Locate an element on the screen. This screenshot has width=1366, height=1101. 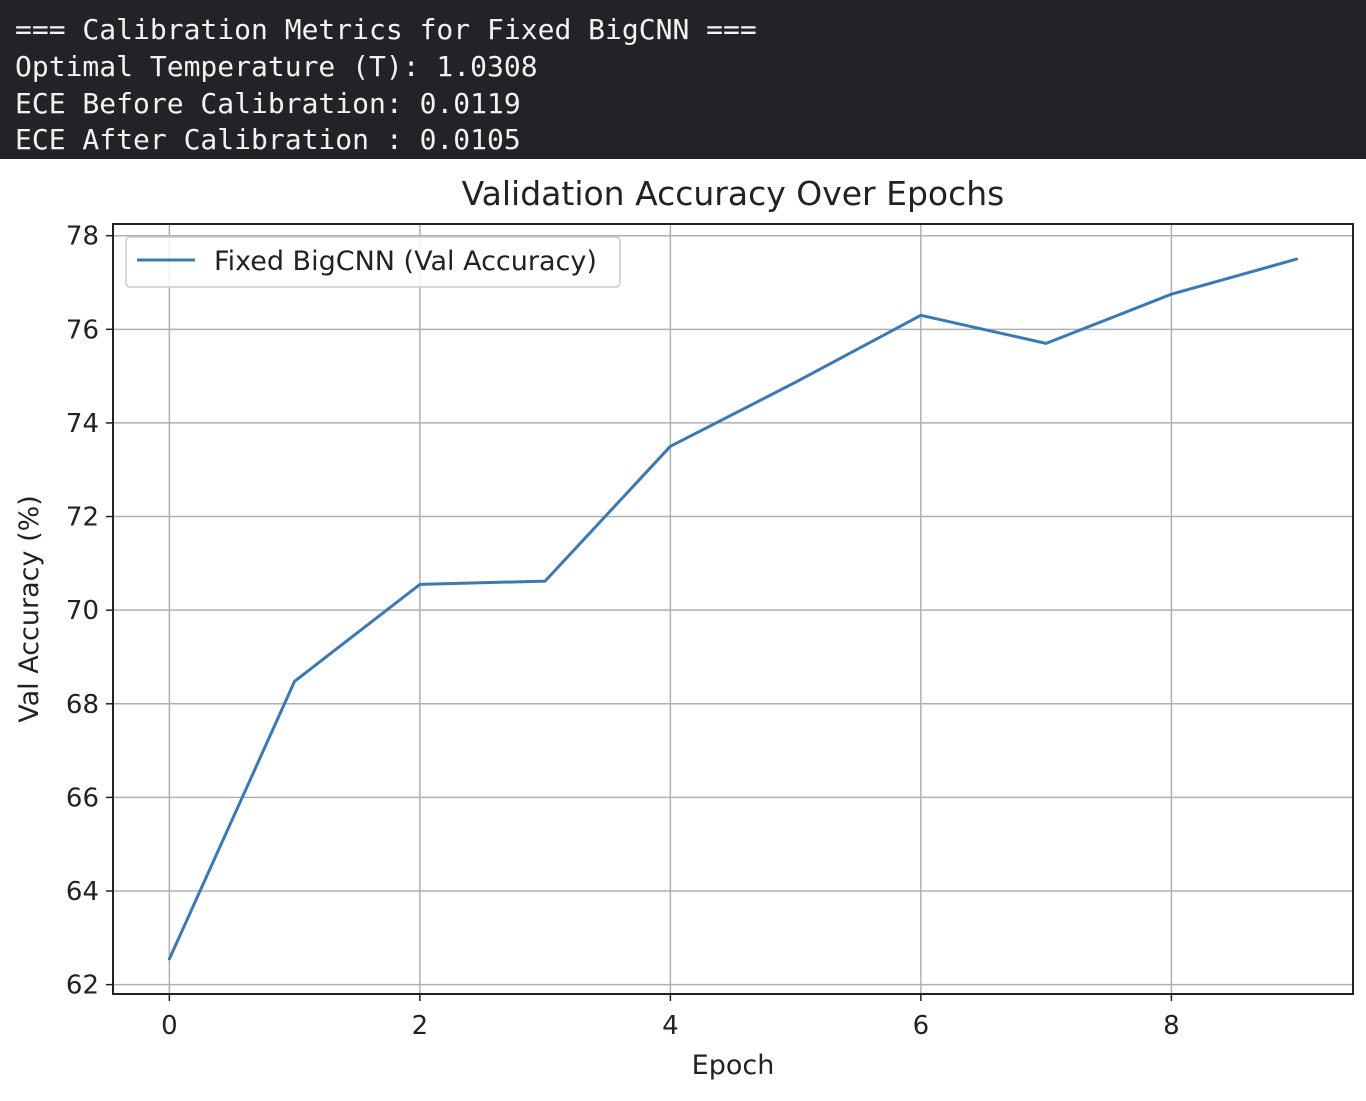
legend-label: Fixed BigCNN (Val Accuracy) is located at coordinates (405, 261).